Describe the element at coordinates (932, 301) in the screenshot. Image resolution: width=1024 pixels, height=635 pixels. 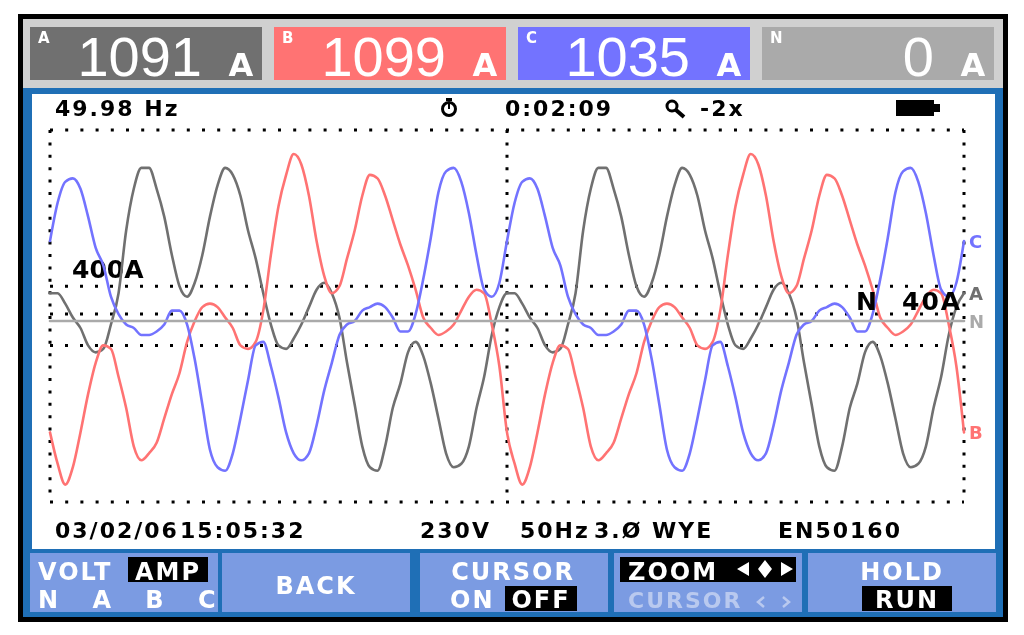
I see `annotation: 40A` at that location.